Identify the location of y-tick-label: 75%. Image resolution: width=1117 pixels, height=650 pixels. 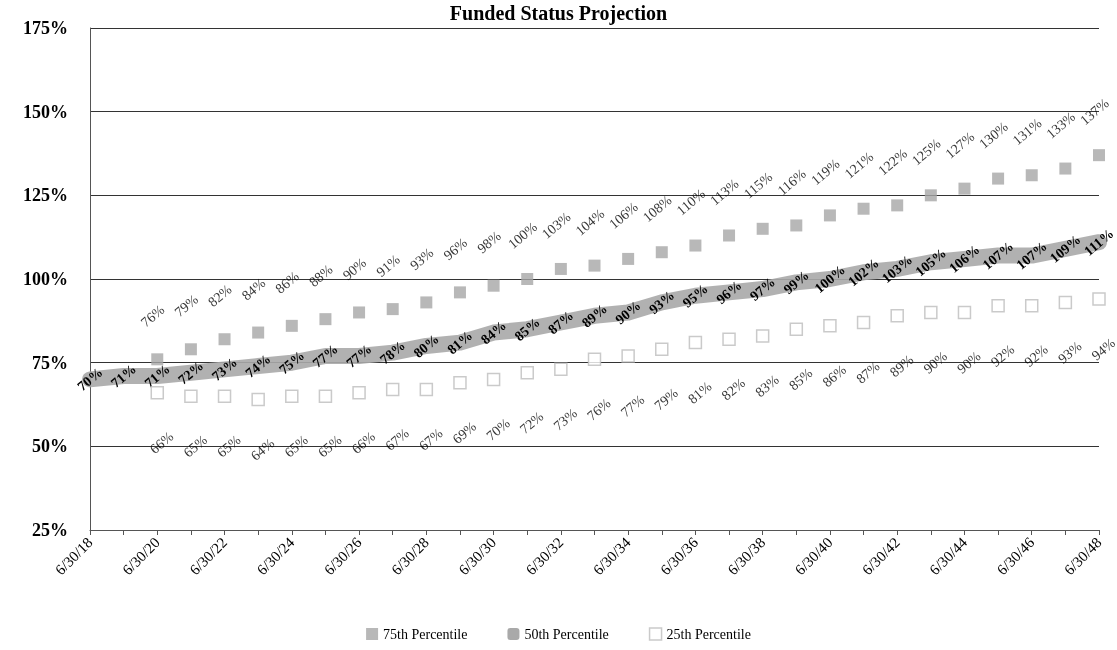
(50, 362).